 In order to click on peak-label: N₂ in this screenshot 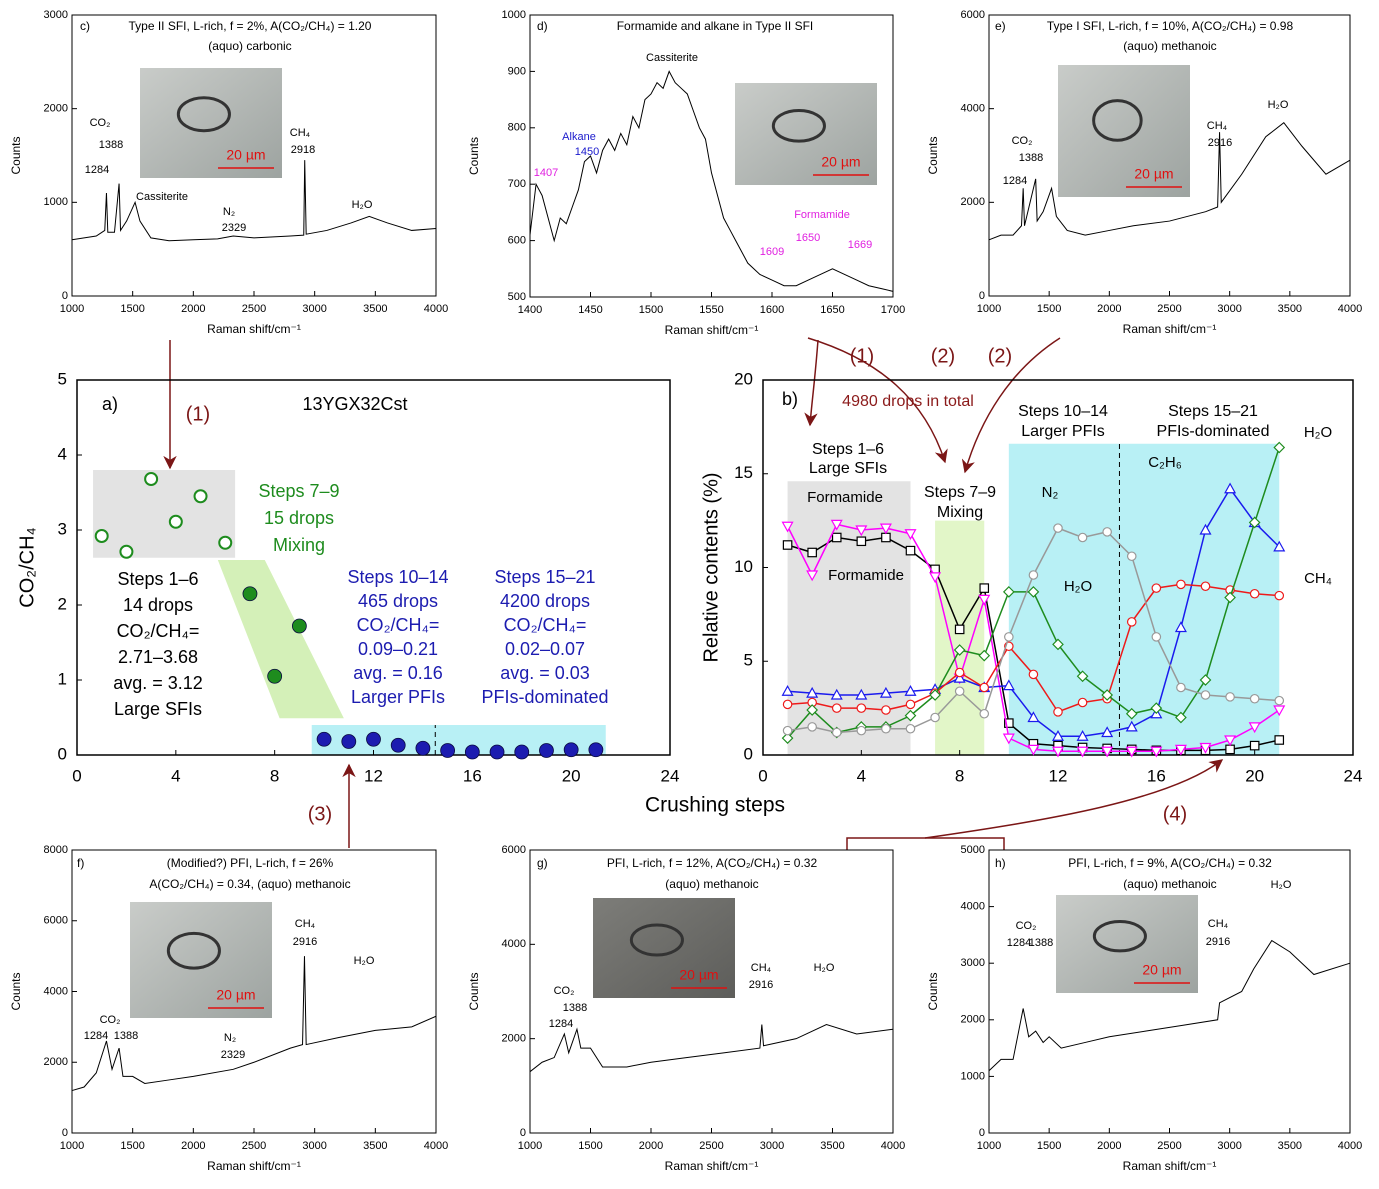, I will do `click(229, 212)`.